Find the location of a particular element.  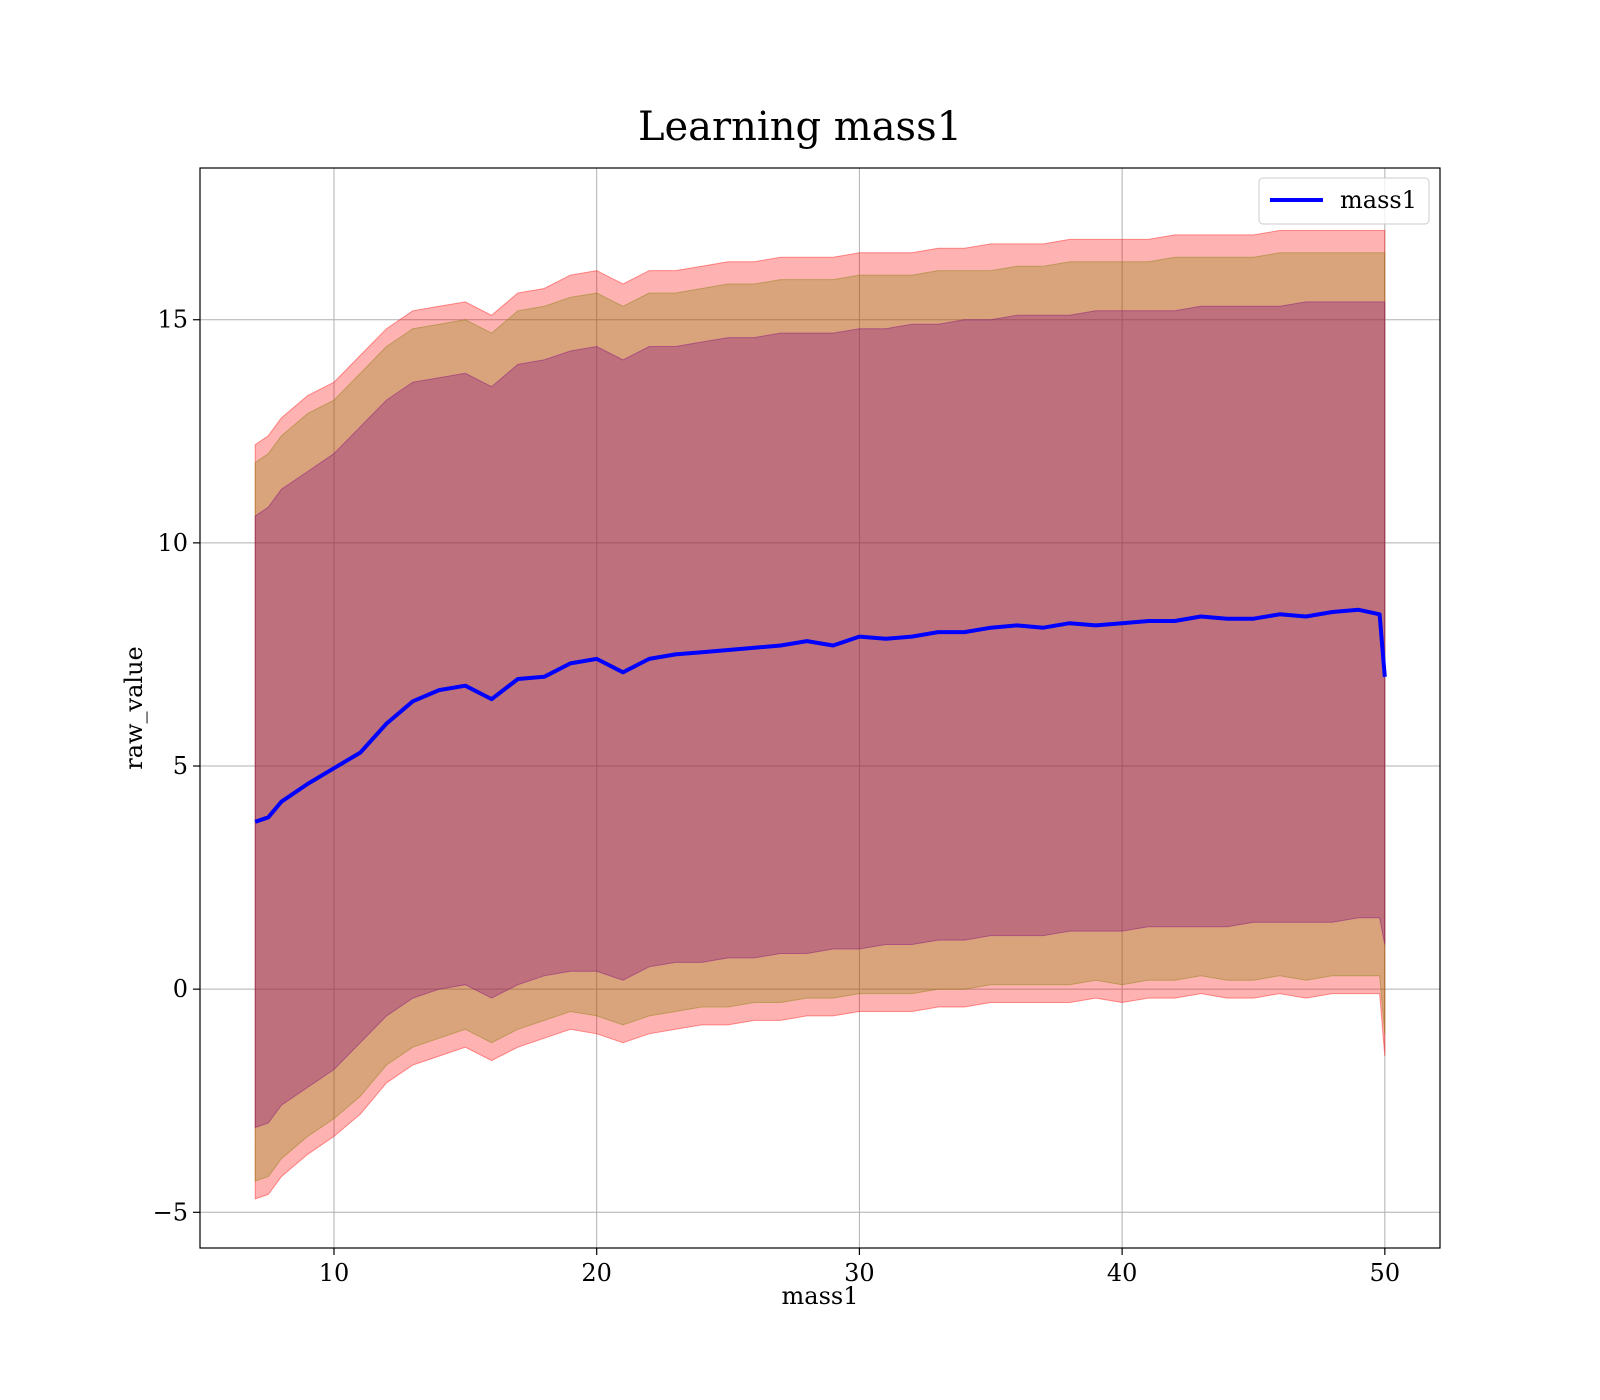

series-line-mass1 is located at coordinates (820, 715).